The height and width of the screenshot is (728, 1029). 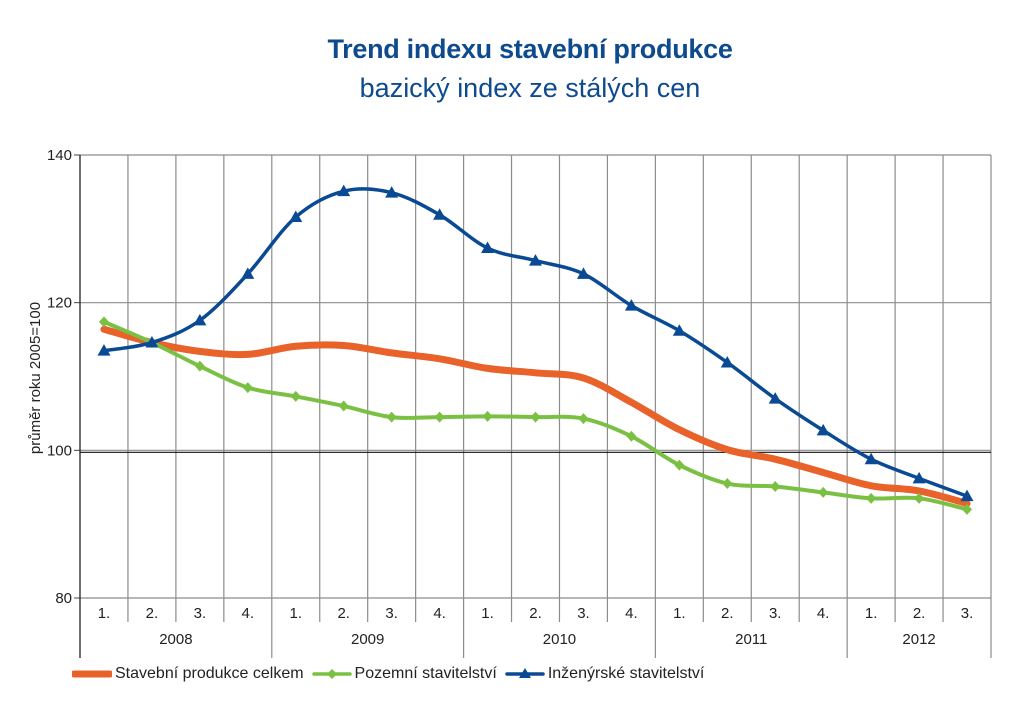 What do you see at coordinates (530, 88) in the screenshot?
I see `chart-subtitle: bazický index ze stálých cen` at bounding box center [530, 88].